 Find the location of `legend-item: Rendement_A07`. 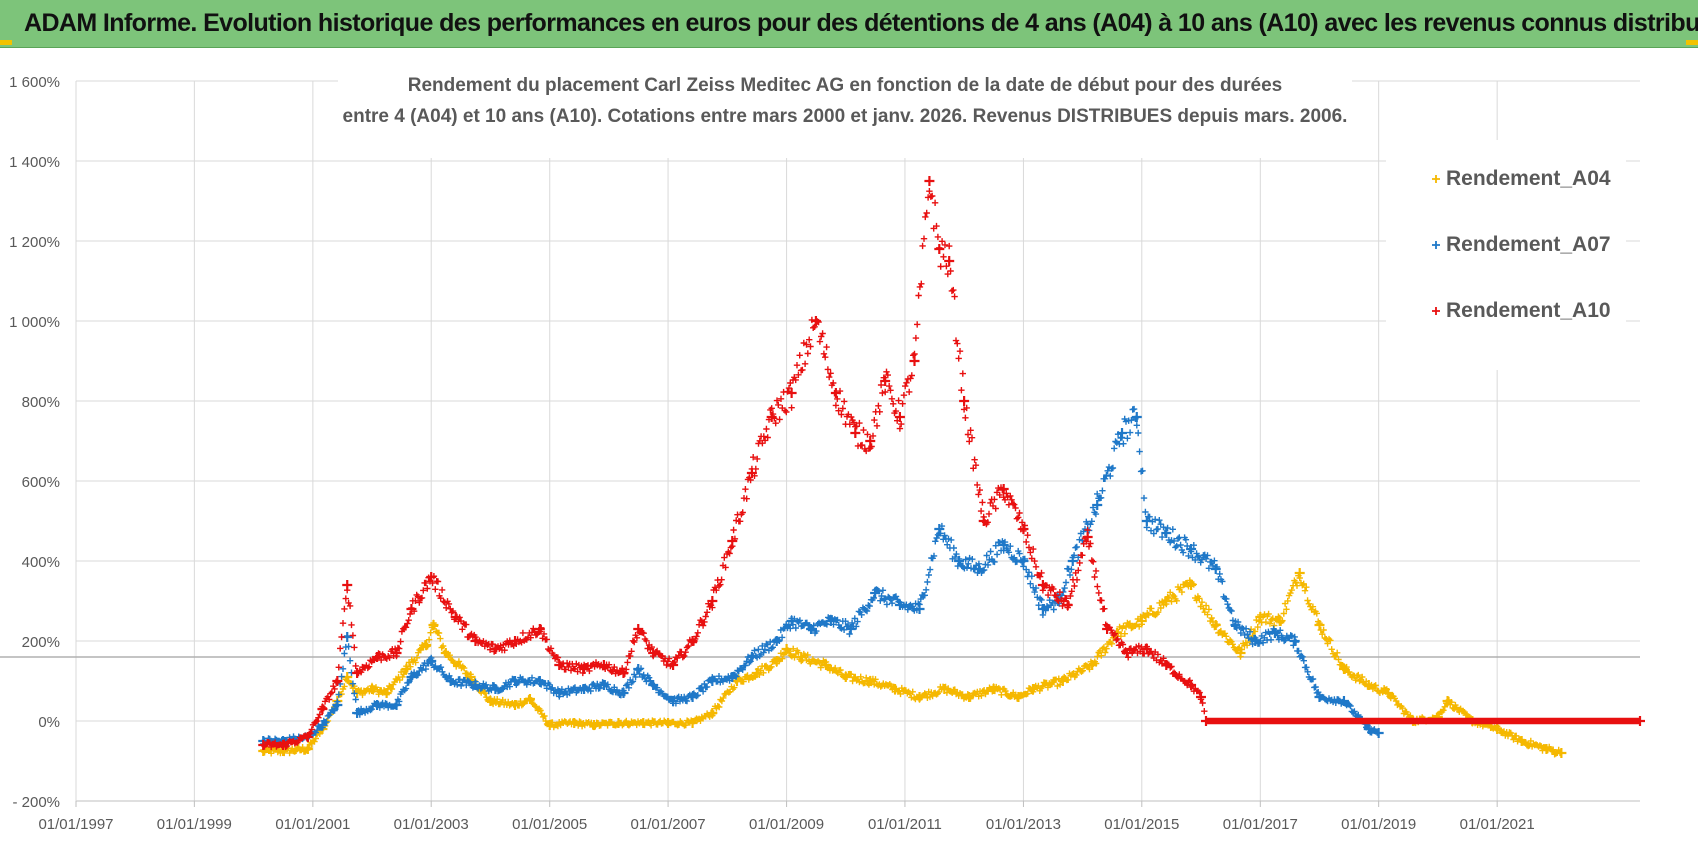

legend-item: Rendement_A07 is located at coordinates (1521, 244).